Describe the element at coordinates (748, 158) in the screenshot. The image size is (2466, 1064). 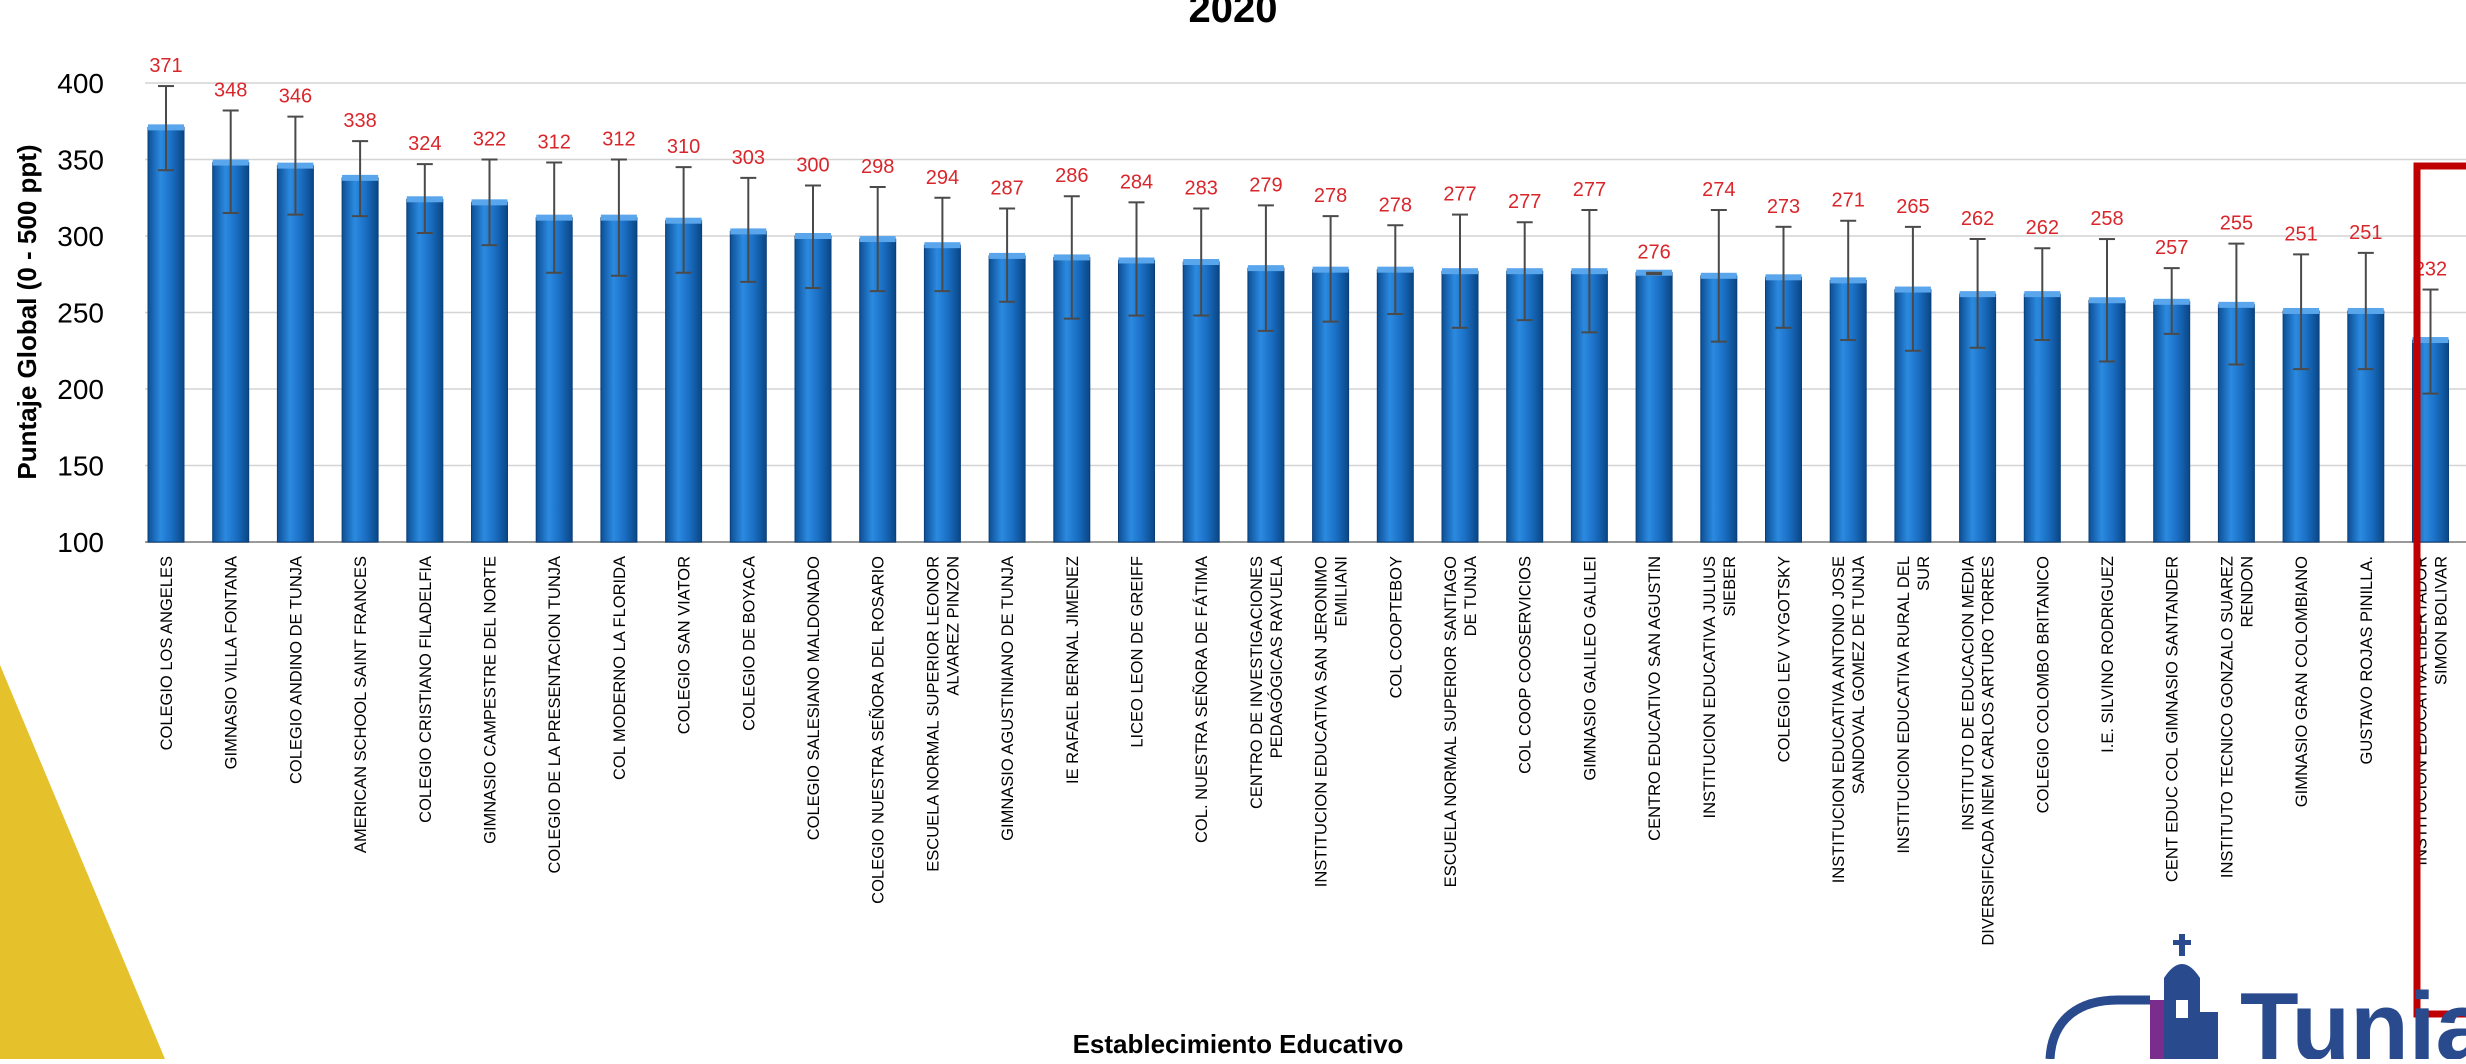
I see `data-label: 303` at that location.